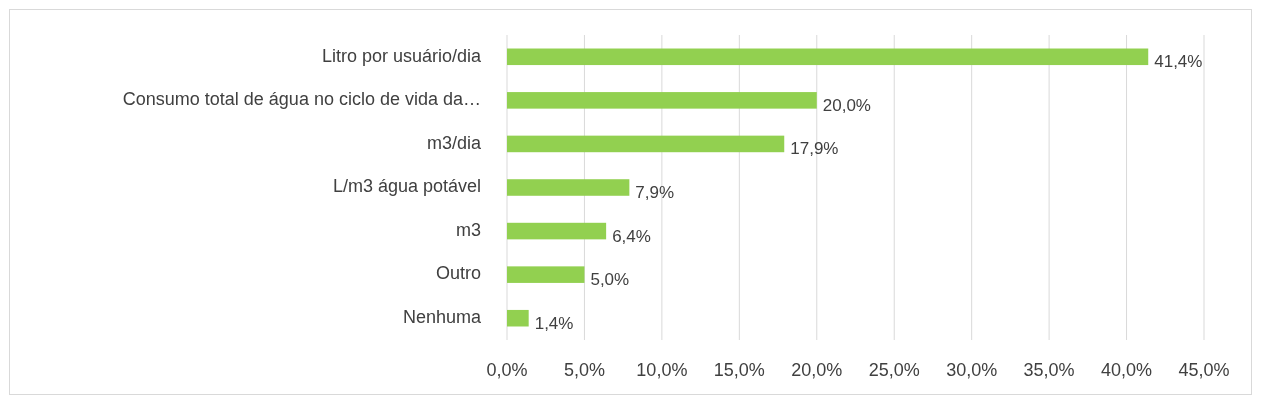 The width and height of the screenshot is (1261, 401). Describe the element at coordinates (468, 229) in the screenshot. I see `y-tick-label: m3` at that location.